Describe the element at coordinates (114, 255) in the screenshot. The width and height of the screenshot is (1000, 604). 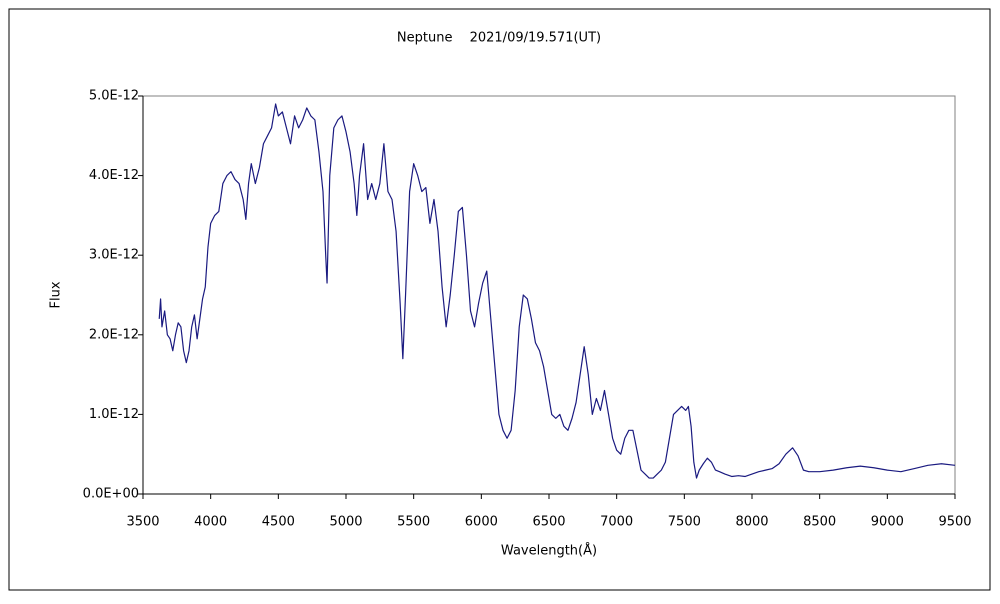
I see `y-tick-label: 3.0E-12` at that location.